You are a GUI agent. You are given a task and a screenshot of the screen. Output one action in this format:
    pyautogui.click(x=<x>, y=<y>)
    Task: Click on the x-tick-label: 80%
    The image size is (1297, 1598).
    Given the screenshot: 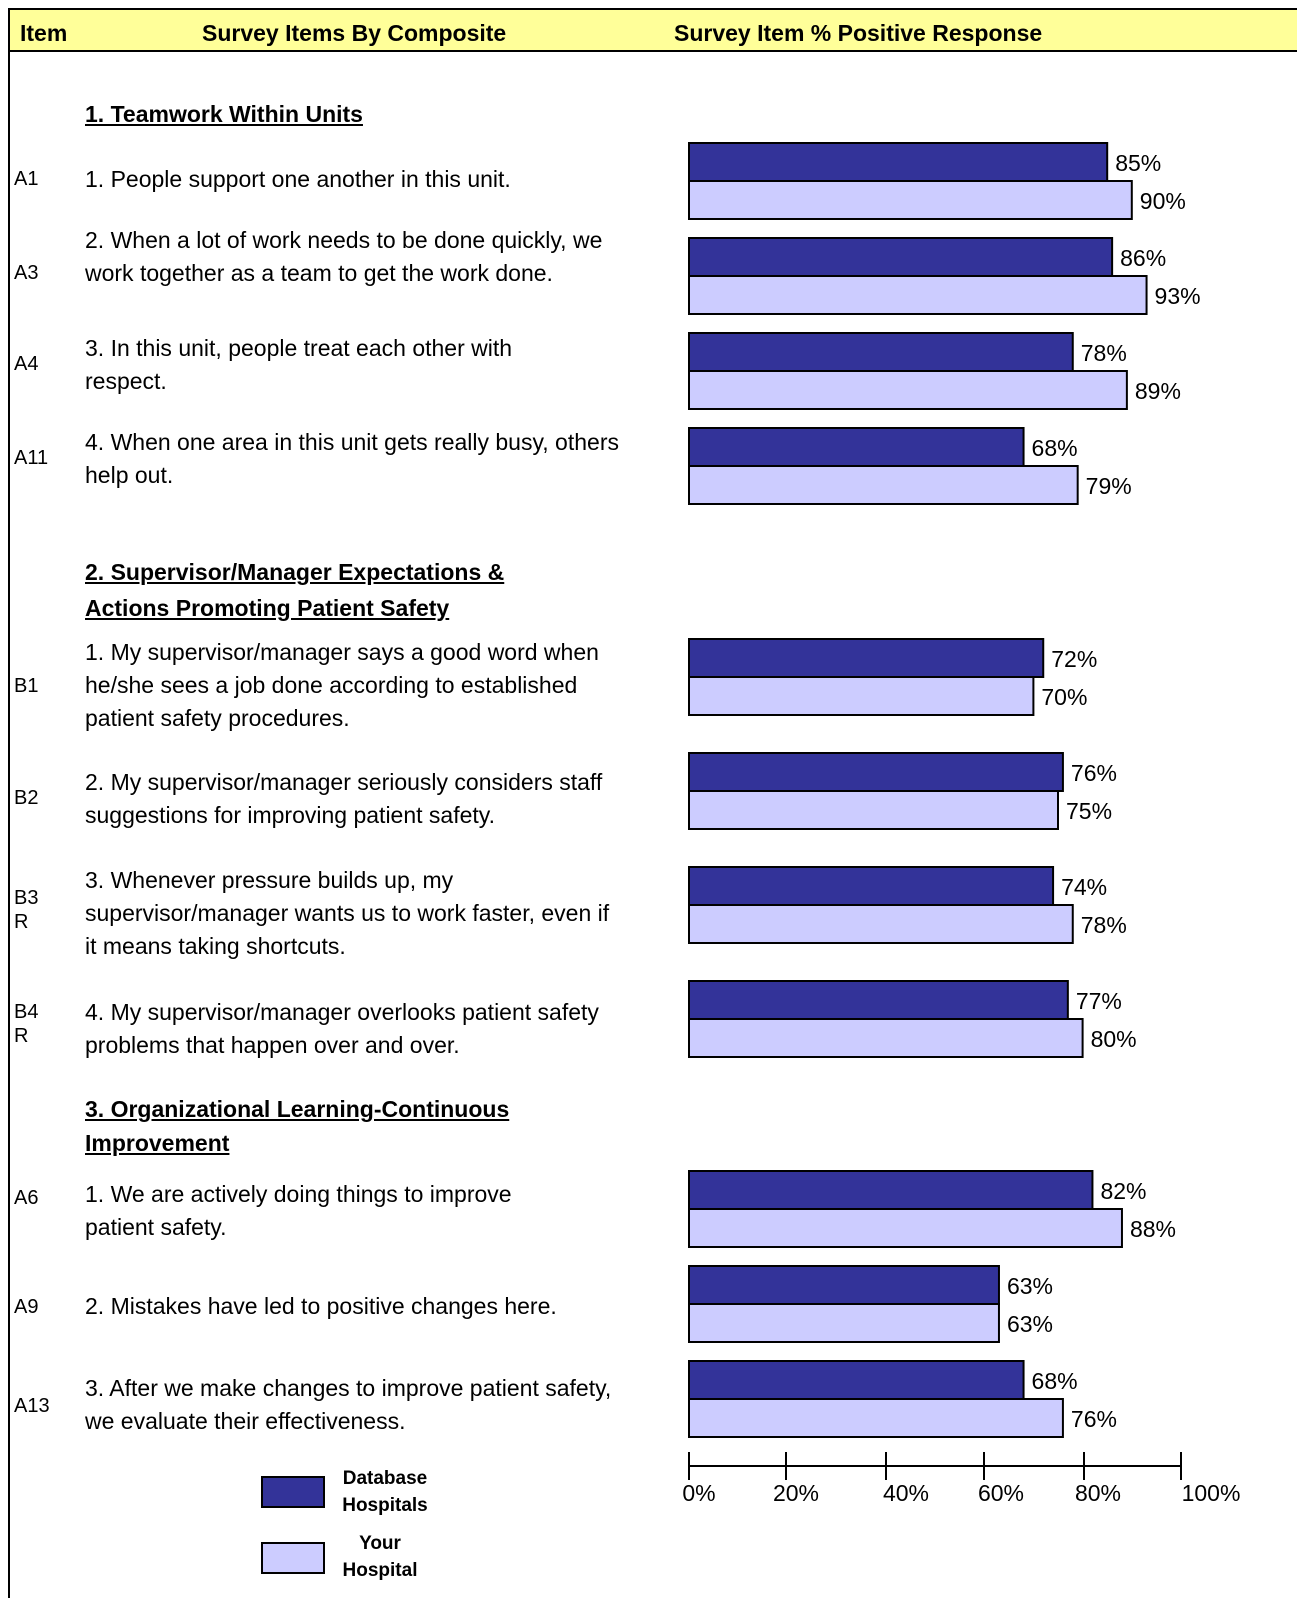 What is the action you would take?
    pyautogui.click(x=1098, y=1493)
    